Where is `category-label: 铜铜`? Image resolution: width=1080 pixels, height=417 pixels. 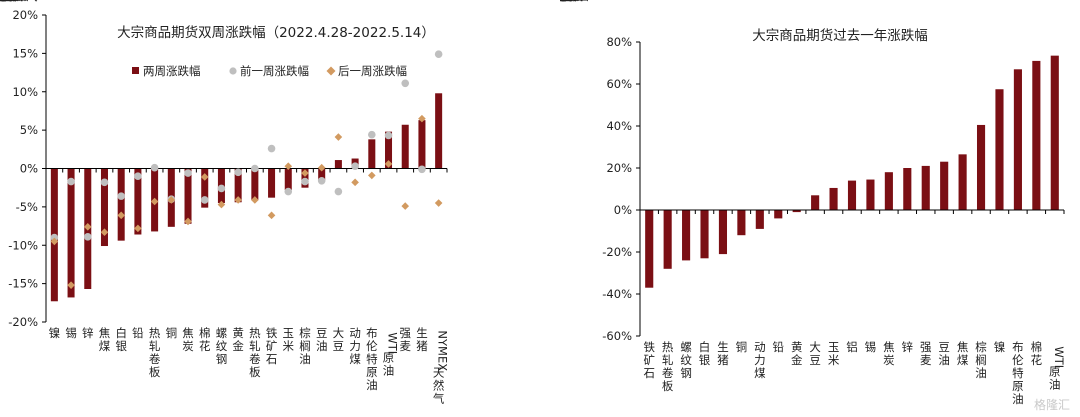 category-label: 铜铜 is located at coordinates (653, 177).